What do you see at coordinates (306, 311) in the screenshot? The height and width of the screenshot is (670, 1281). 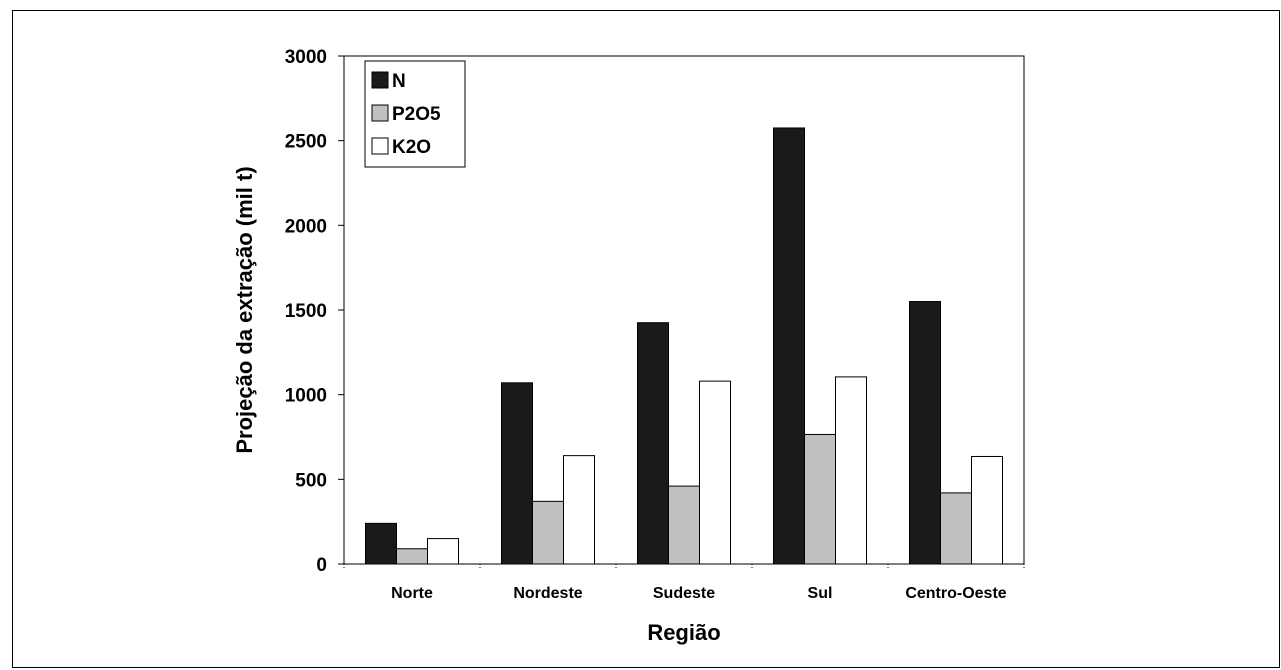 I see `y-tick-label: 1500` at bounding box center [306, 311].